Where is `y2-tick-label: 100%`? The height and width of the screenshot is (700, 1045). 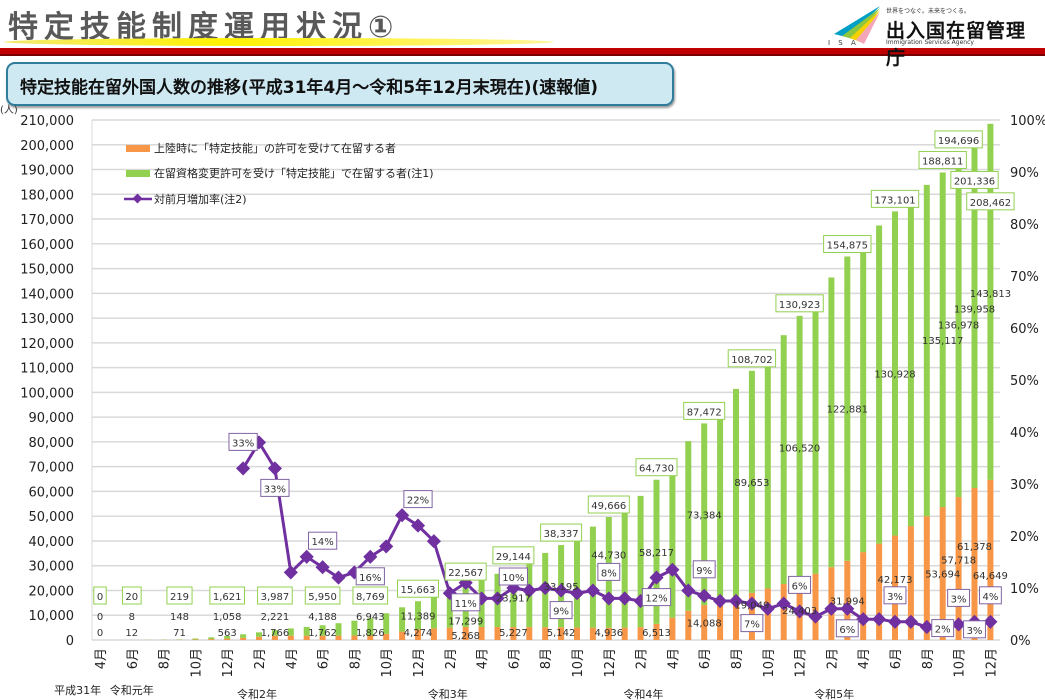
y2-tick-label: 100% is located at coordinates (1027, 121).